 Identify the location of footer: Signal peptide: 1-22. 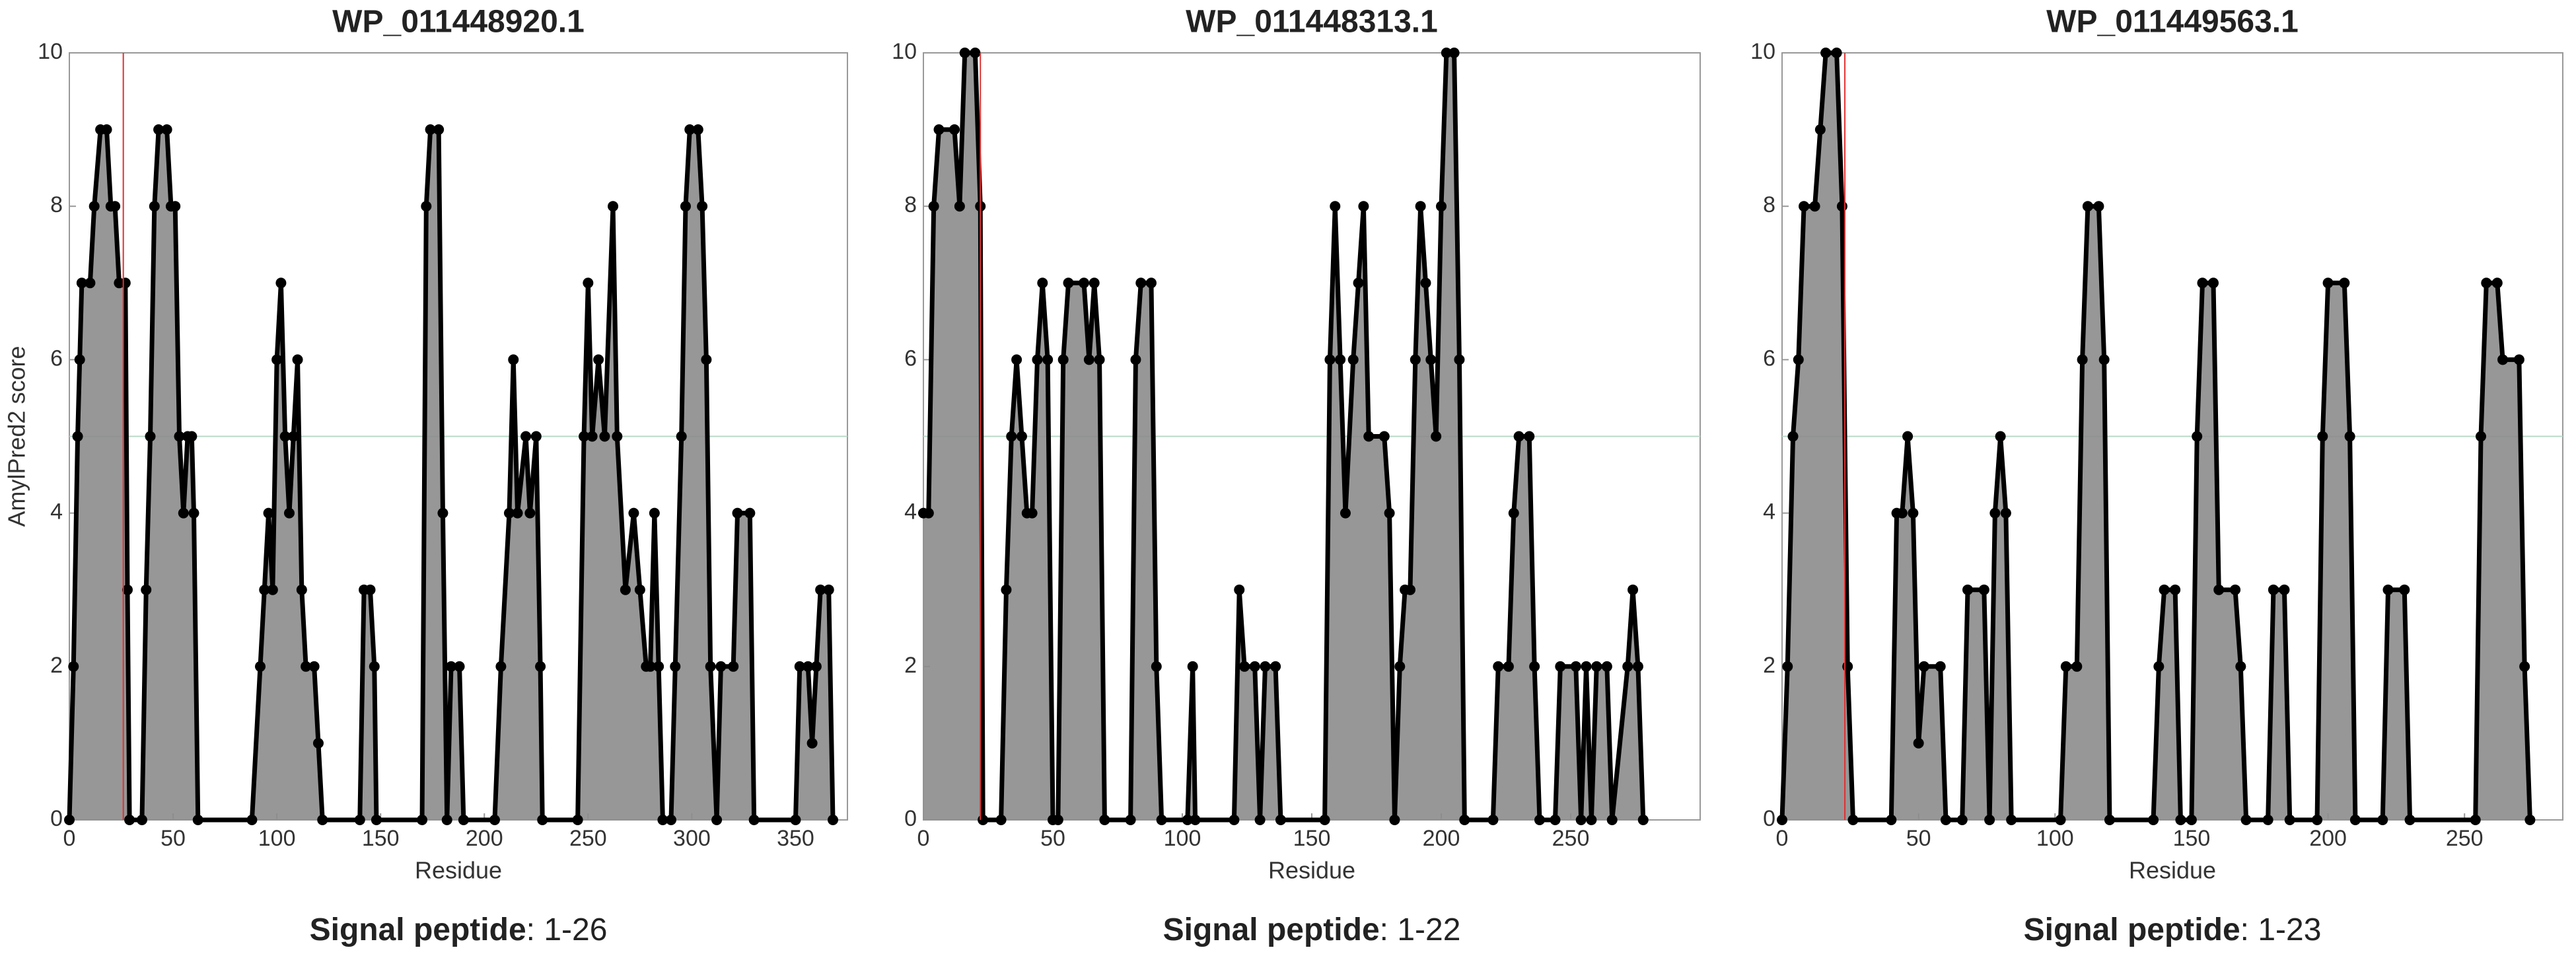
(1312, 929).